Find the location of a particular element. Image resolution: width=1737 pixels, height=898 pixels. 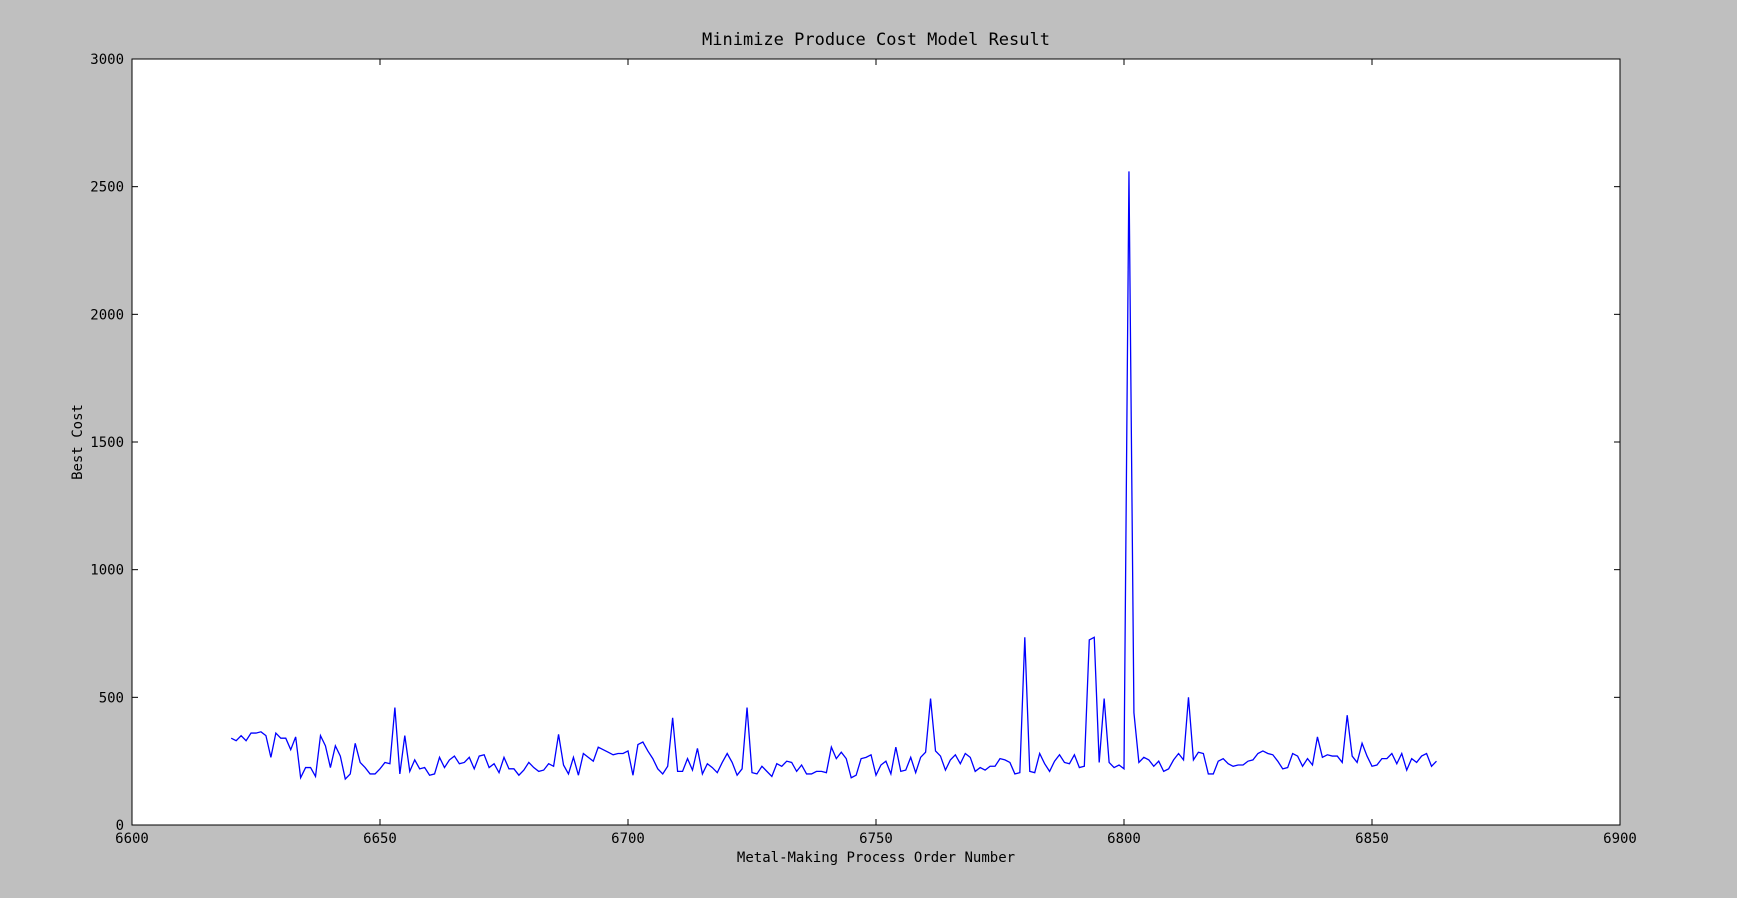

x-tick-label: 6750 is located at coordinates (876, 839).